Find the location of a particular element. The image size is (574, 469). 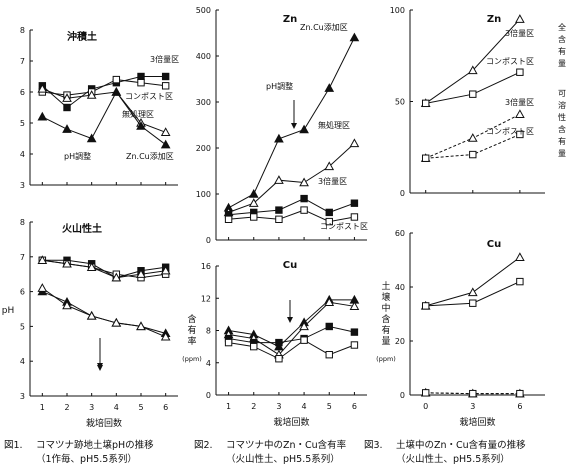

series-label: 無処理区 is located at coordinates (138, 114).